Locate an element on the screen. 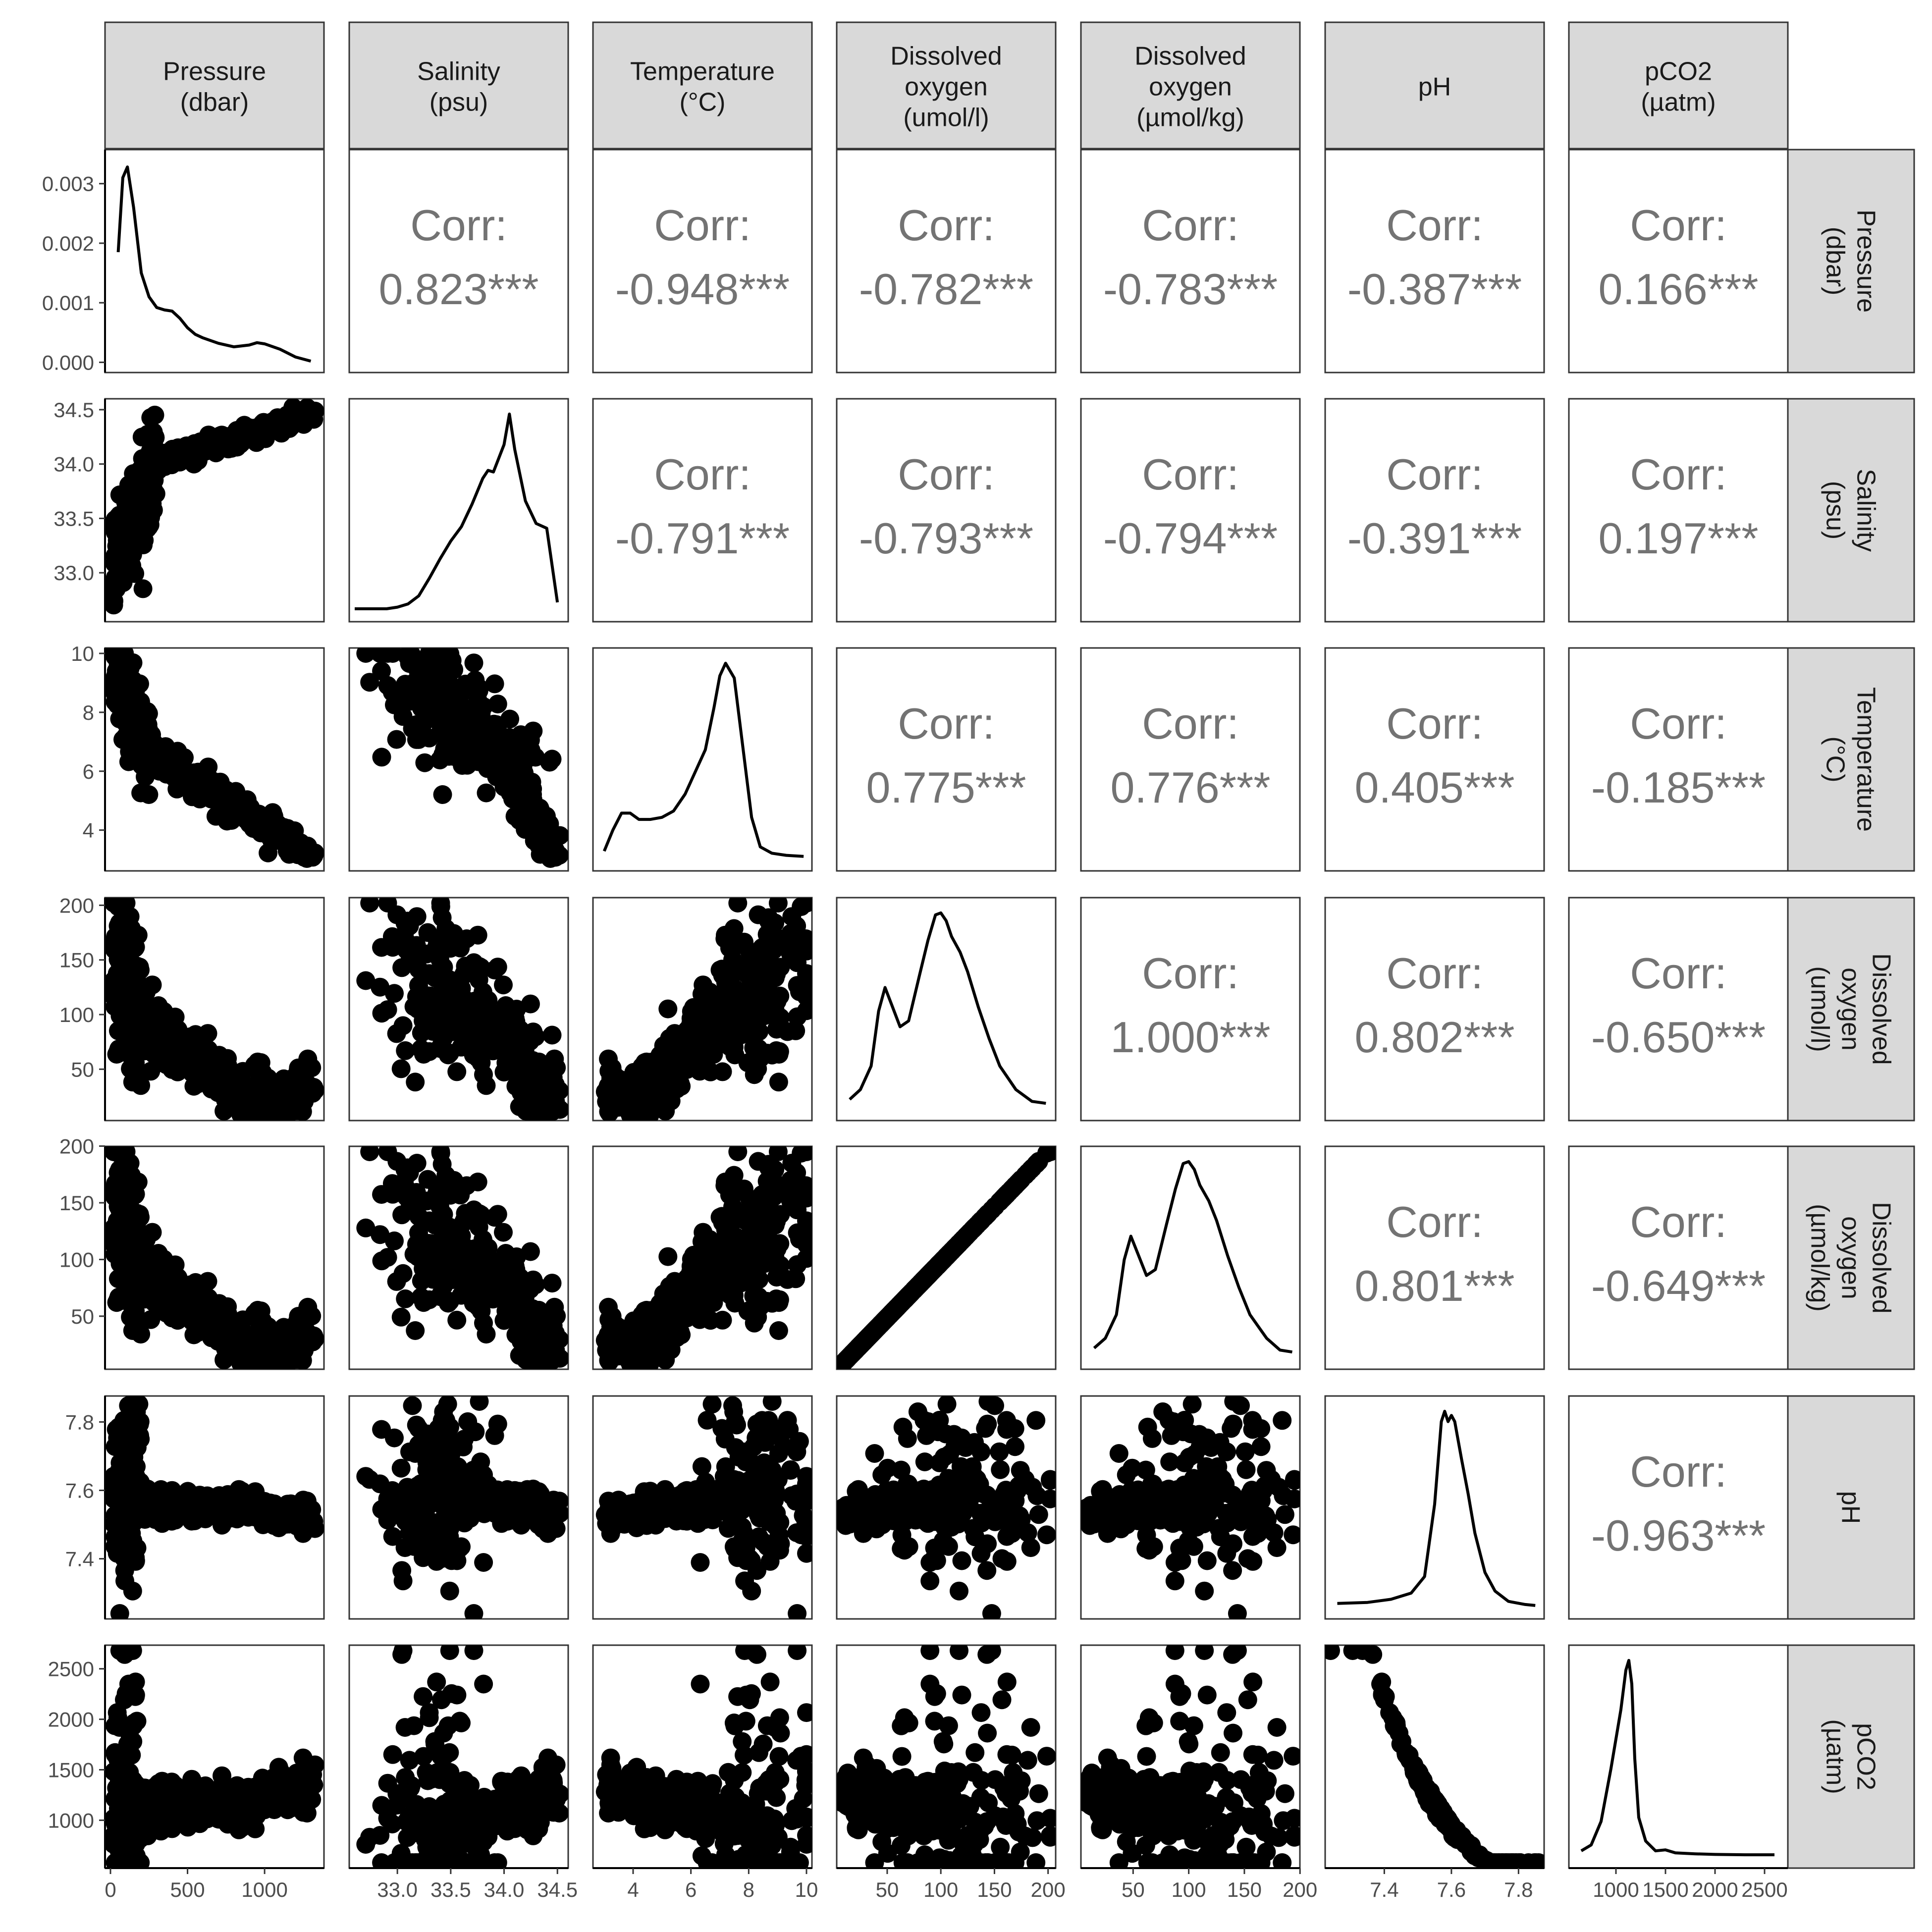 This screenshot has width=1932, height=1932. panel-r2-c5: Corr:-0.794*** is located at coordinates (1190, 511).